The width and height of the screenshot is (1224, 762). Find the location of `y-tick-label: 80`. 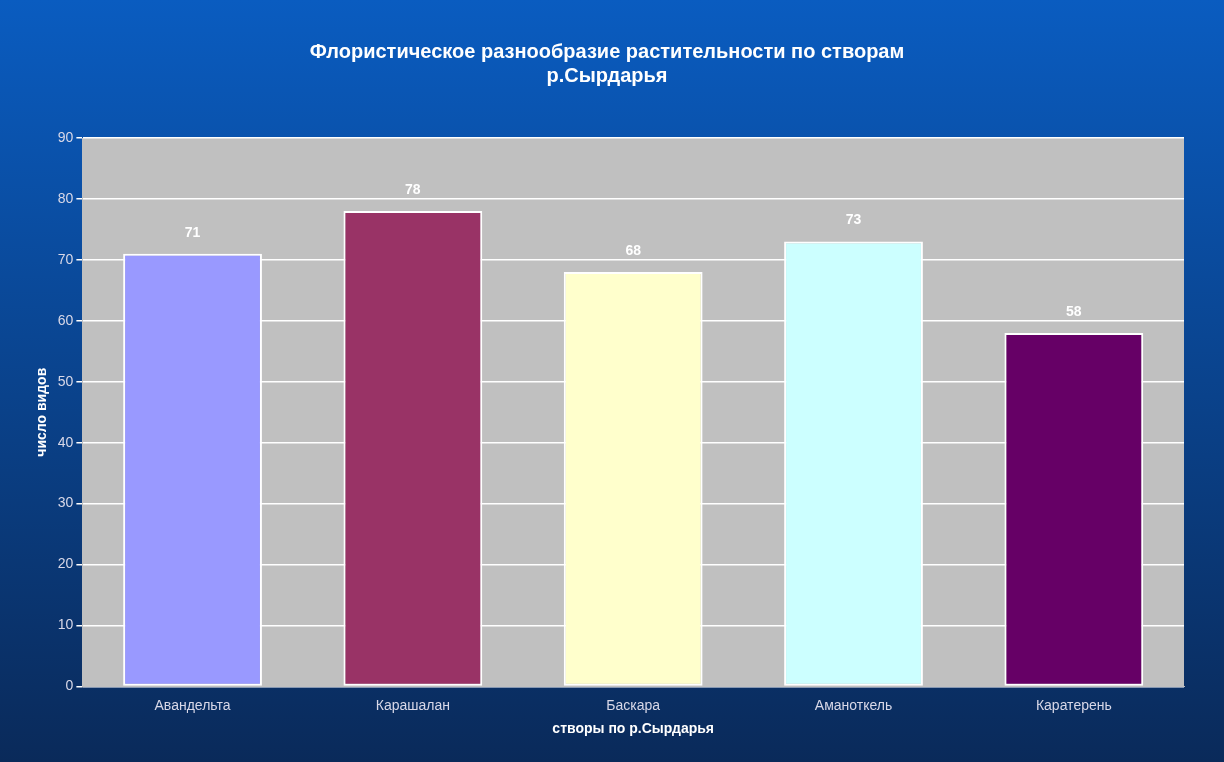

y-tick-label: 80 is located at coordinates (65, 197).